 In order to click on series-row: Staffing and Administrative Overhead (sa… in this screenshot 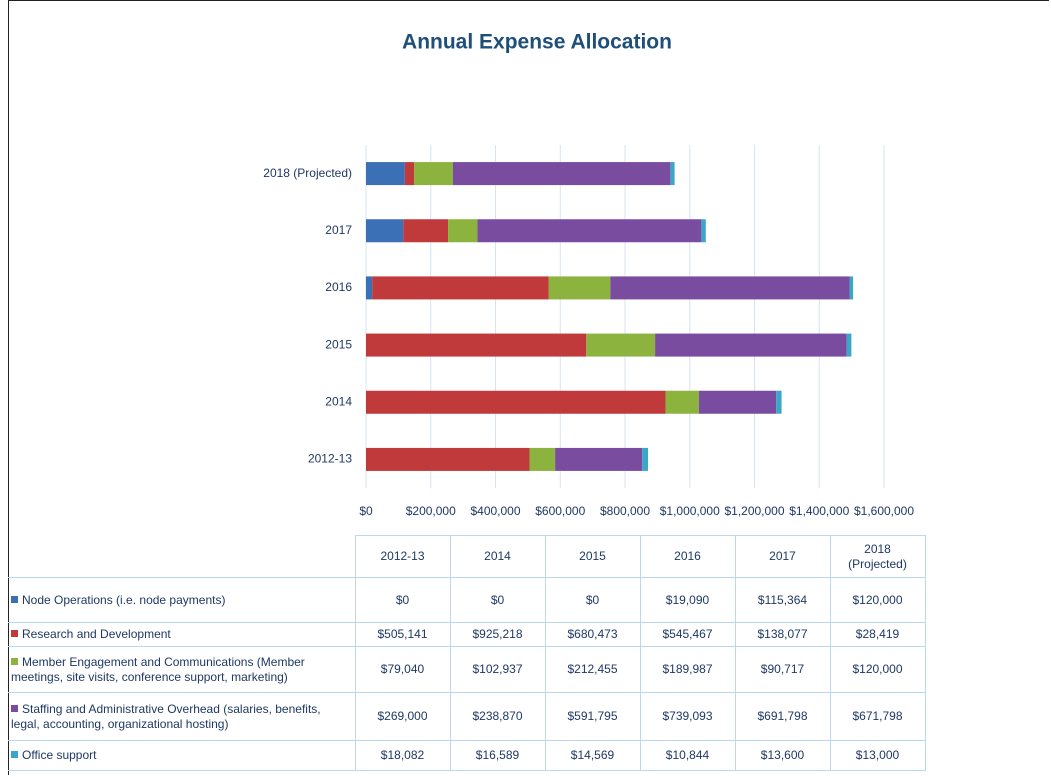, I will do `click(467, 716)`.